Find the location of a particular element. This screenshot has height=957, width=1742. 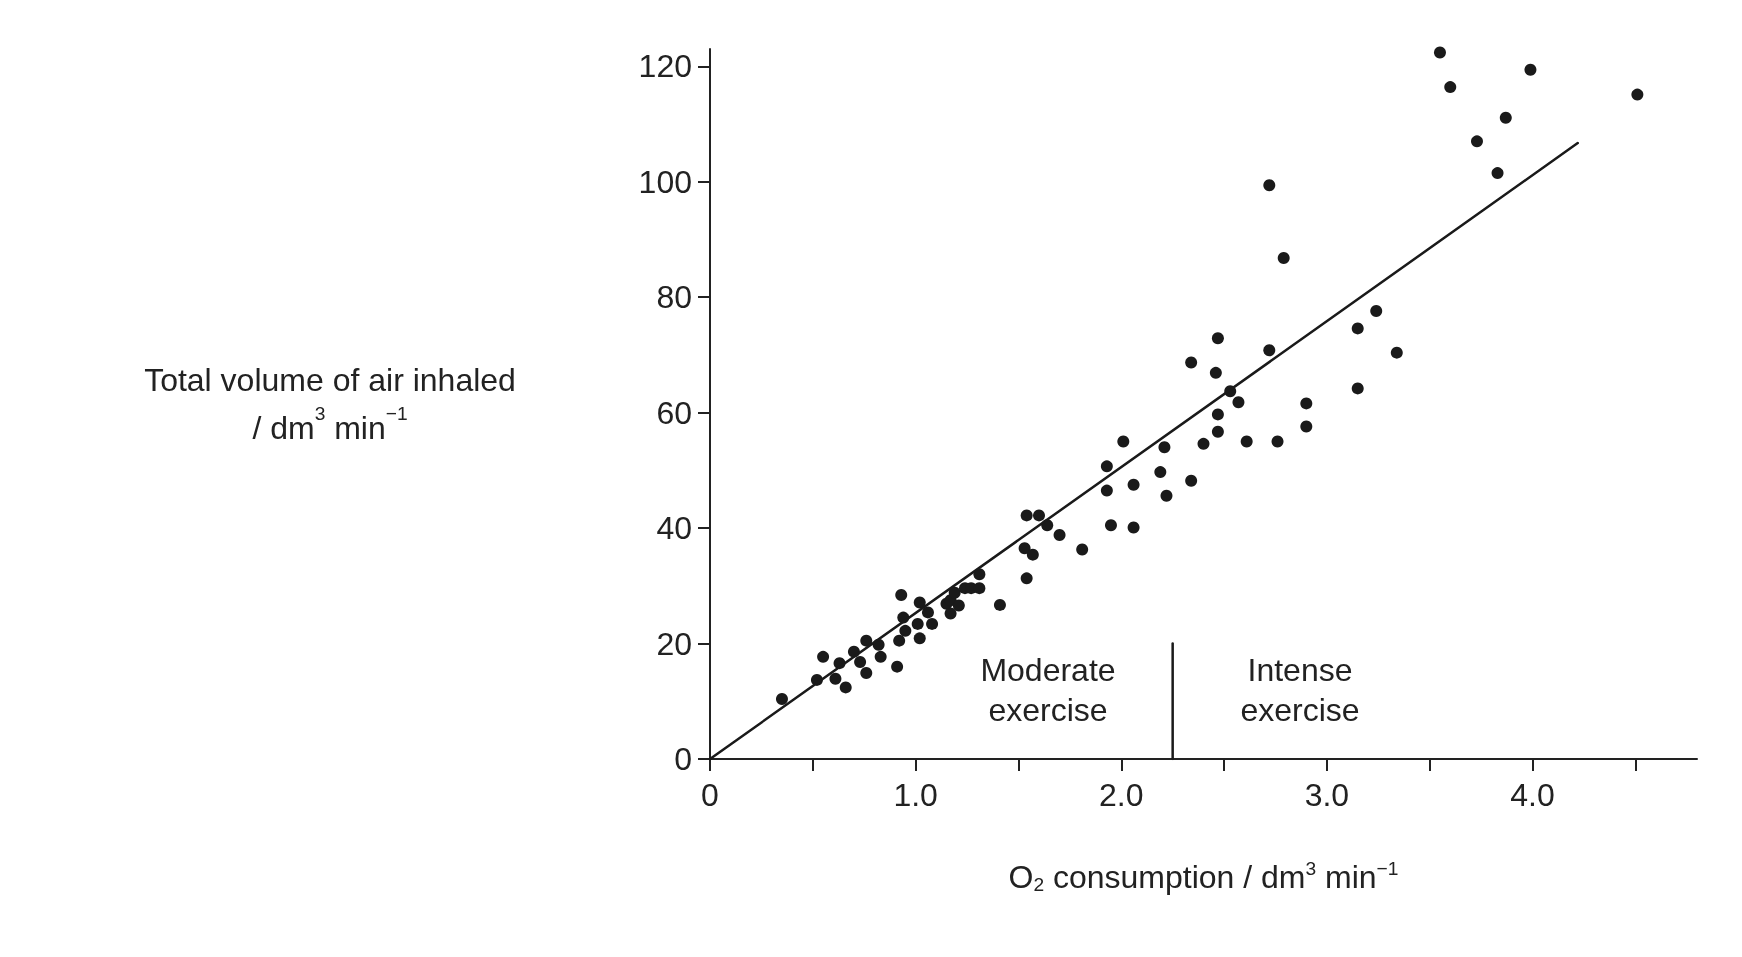

x-tick-label: 1.0 is located at coordinates (915, 795).